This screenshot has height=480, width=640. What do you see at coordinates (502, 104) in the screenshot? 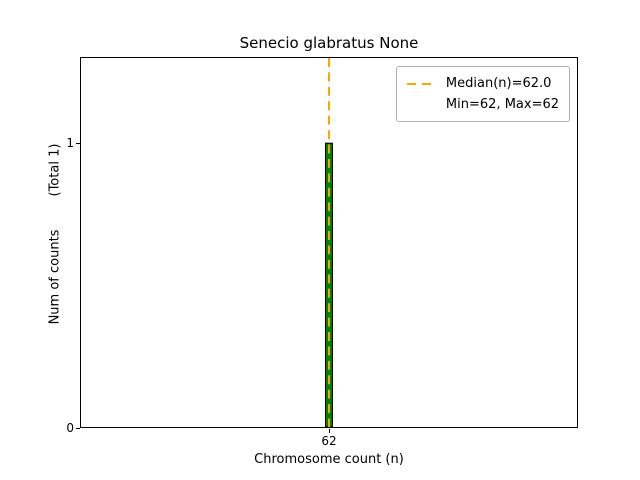
I see `legend-label-minmax: Min=62, Max=62` at bounding box center [502, 104].